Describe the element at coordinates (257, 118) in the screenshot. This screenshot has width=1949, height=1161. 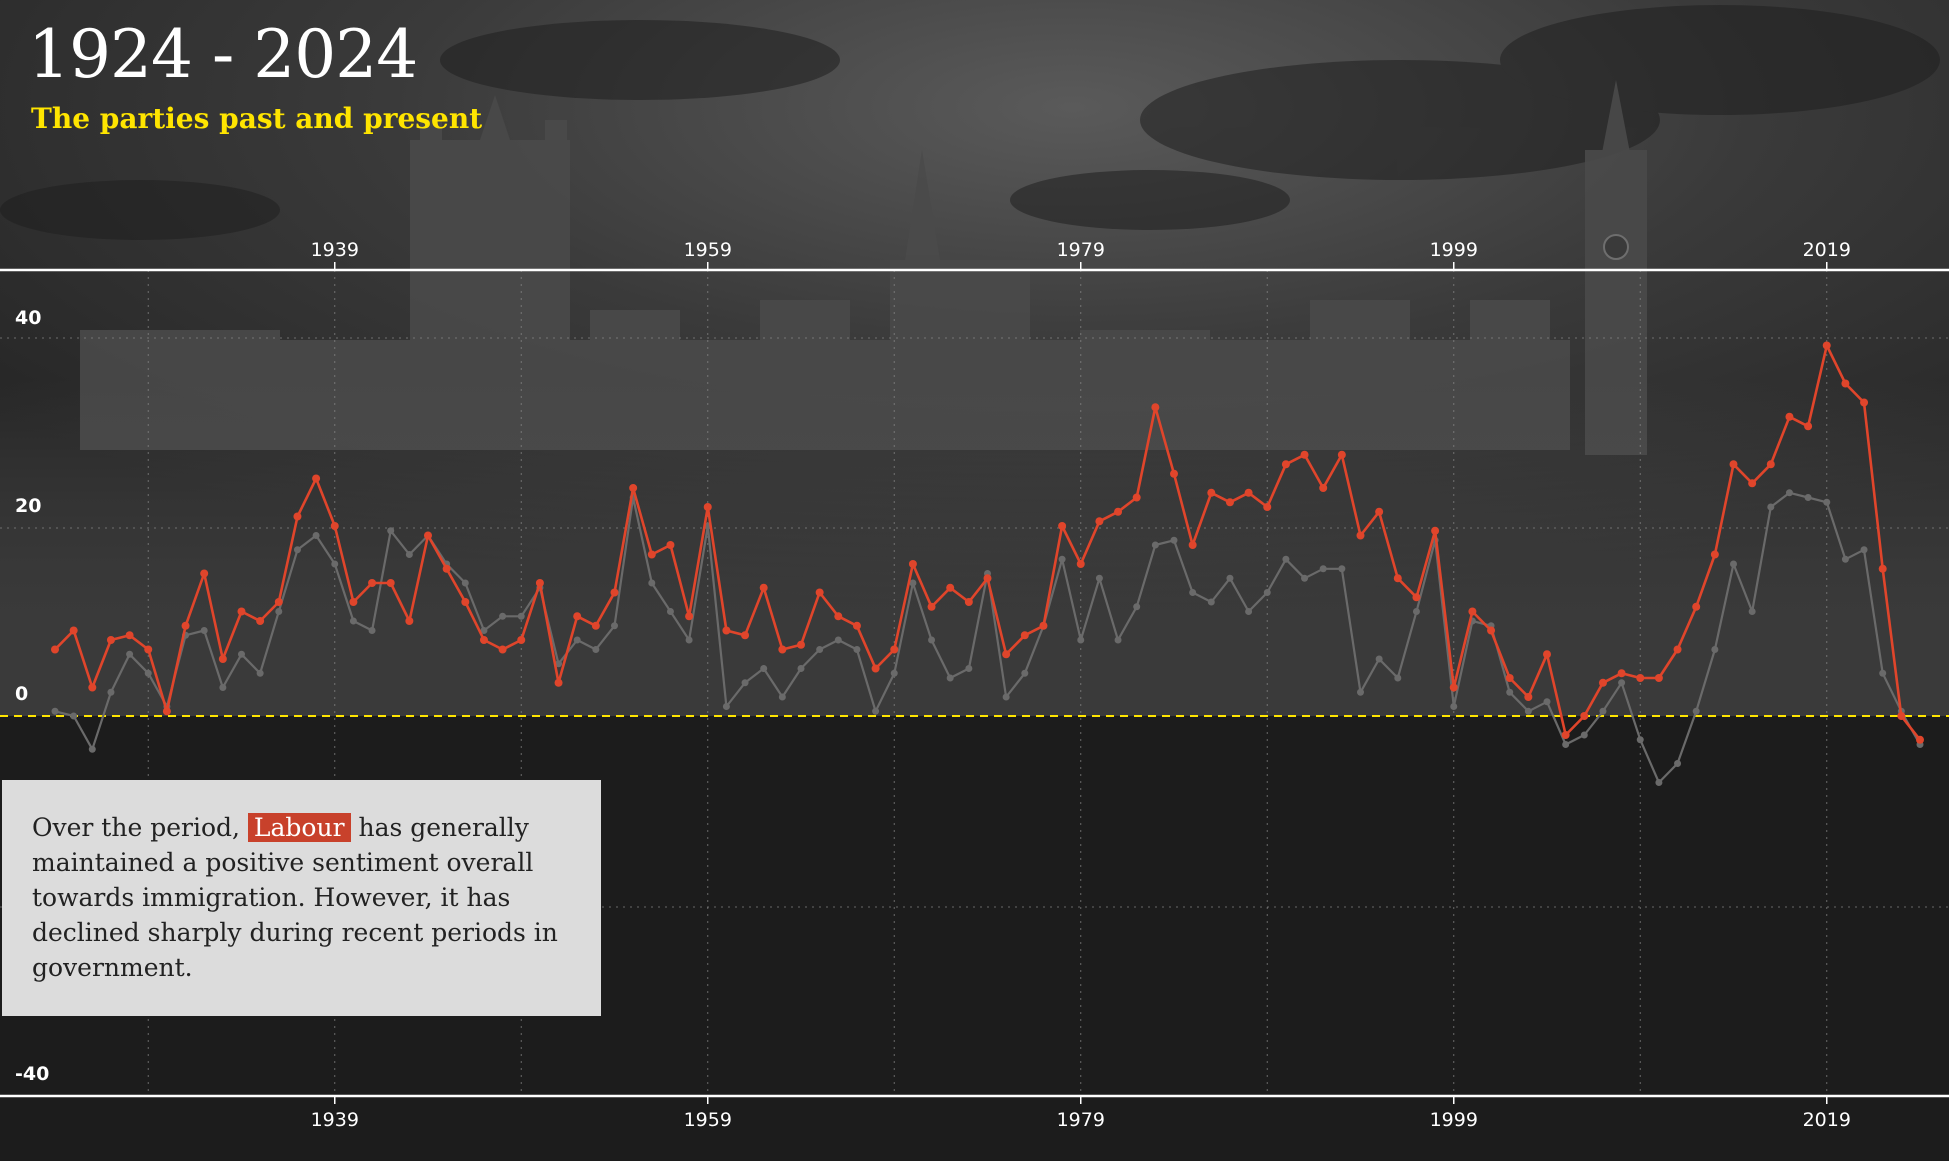
I see `chart-subtitle: The parties past and present` at that location.